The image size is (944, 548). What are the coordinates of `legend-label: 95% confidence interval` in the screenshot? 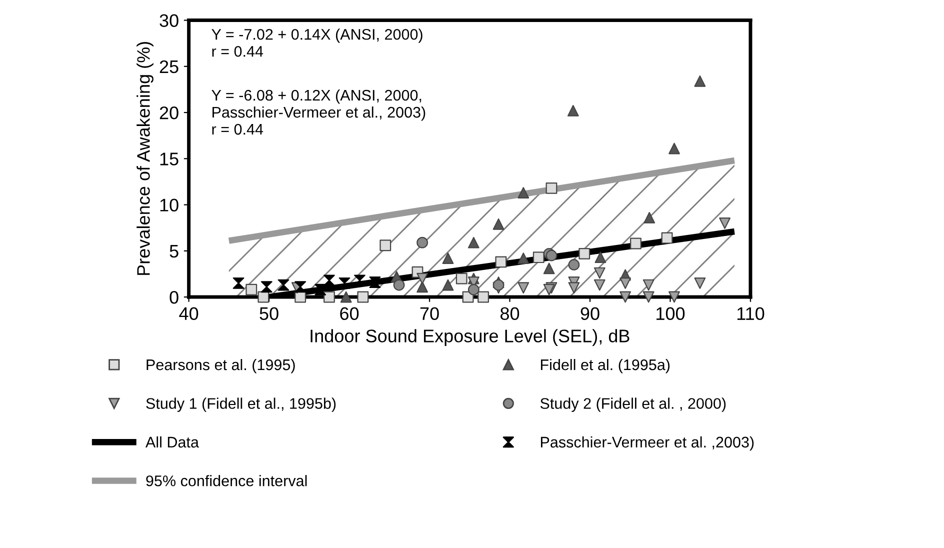 It's located at (226, 480).